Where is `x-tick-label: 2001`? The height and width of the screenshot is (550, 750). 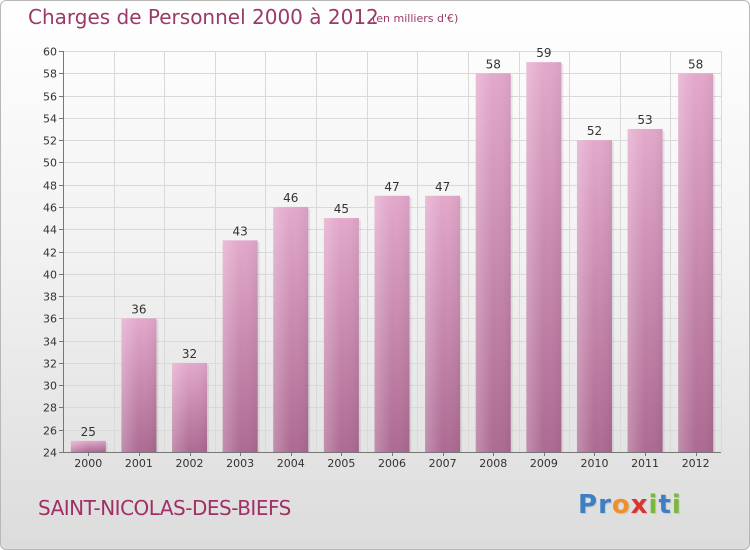
x-tick-label: 2001 is located at coordinates (139, 463).